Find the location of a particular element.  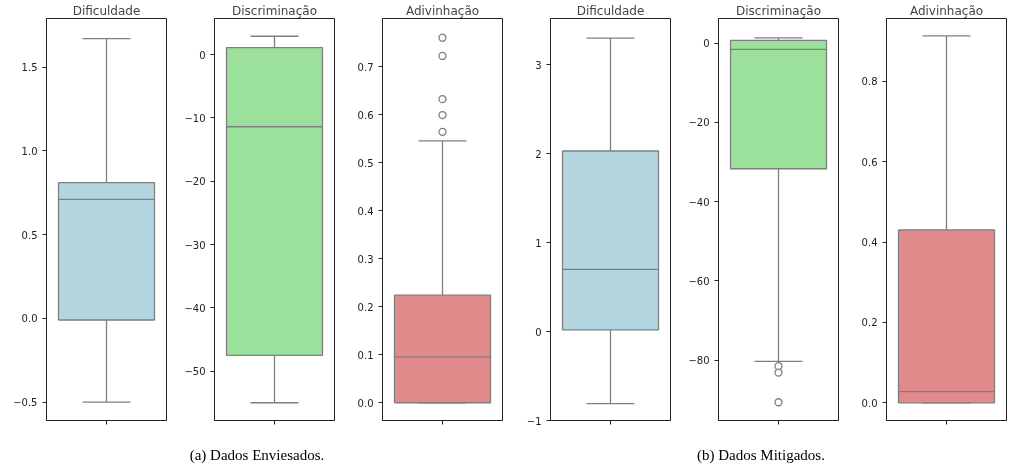

y-tick-label: 1.0 is located at coordinates (29, 151).